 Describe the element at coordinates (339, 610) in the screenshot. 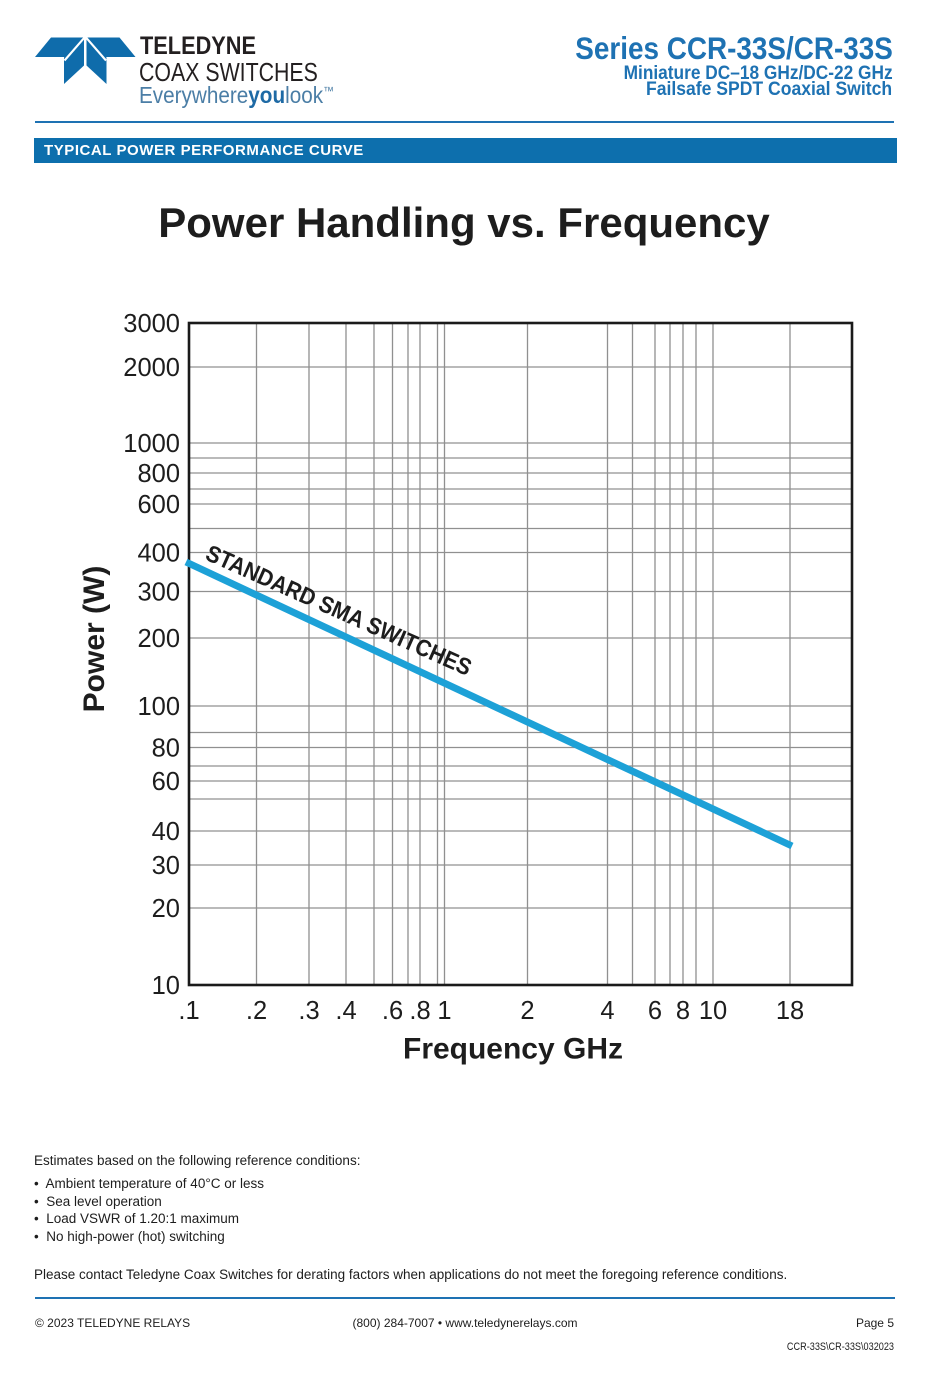

I see `svg-text: STANDARD SMA SWITCHES` at that location.